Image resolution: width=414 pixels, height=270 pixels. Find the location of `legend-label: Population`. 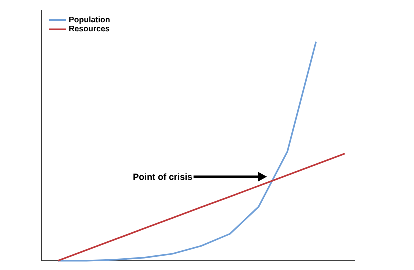

legend-label: Population is located at coordinates (90, 20).